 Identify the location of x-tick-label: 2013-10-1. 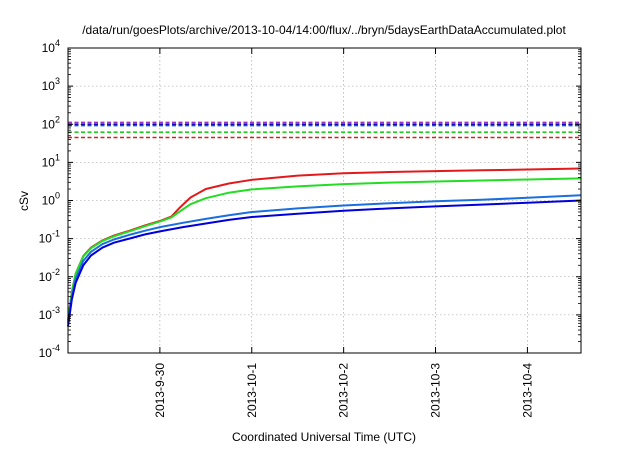
(252, 390).